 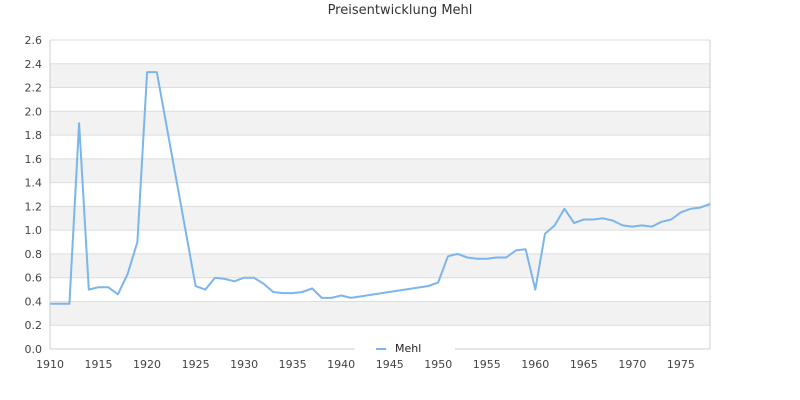 What do you see at coordinates (34, 159) in the screenshot?
I see `y-tick-label: 1.6` at bounding box center [34, 159].